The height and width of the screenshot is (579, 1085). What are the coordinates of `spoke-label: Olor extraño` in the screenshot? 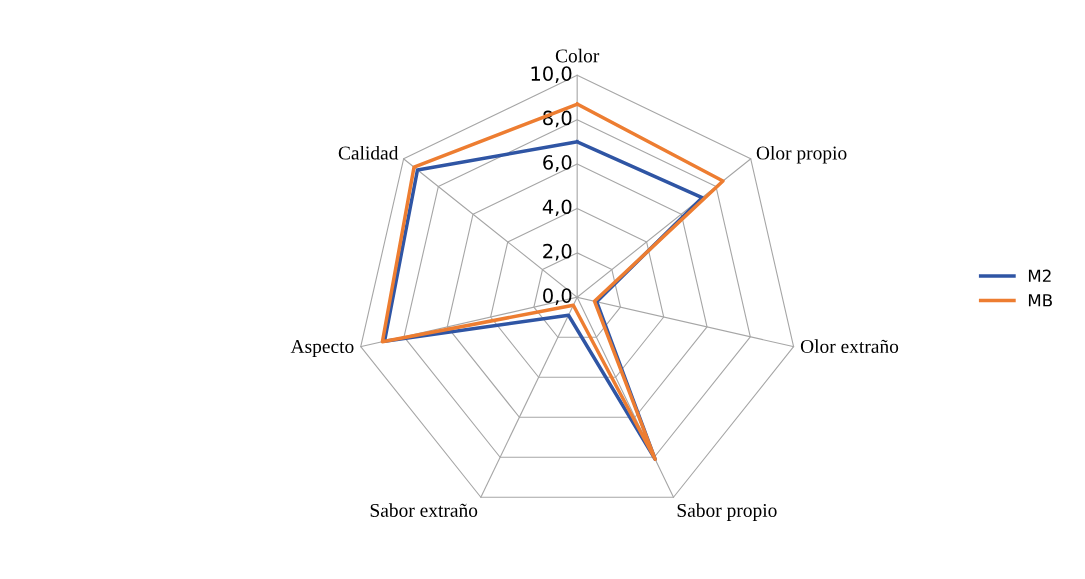 It's located at (849, 346).